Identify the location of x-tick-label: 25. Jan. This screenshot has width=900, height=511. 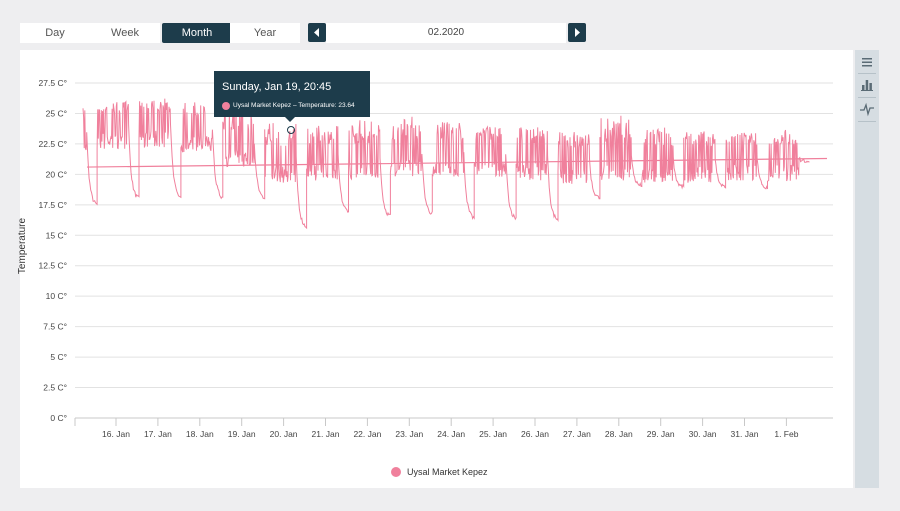
(493, 434).